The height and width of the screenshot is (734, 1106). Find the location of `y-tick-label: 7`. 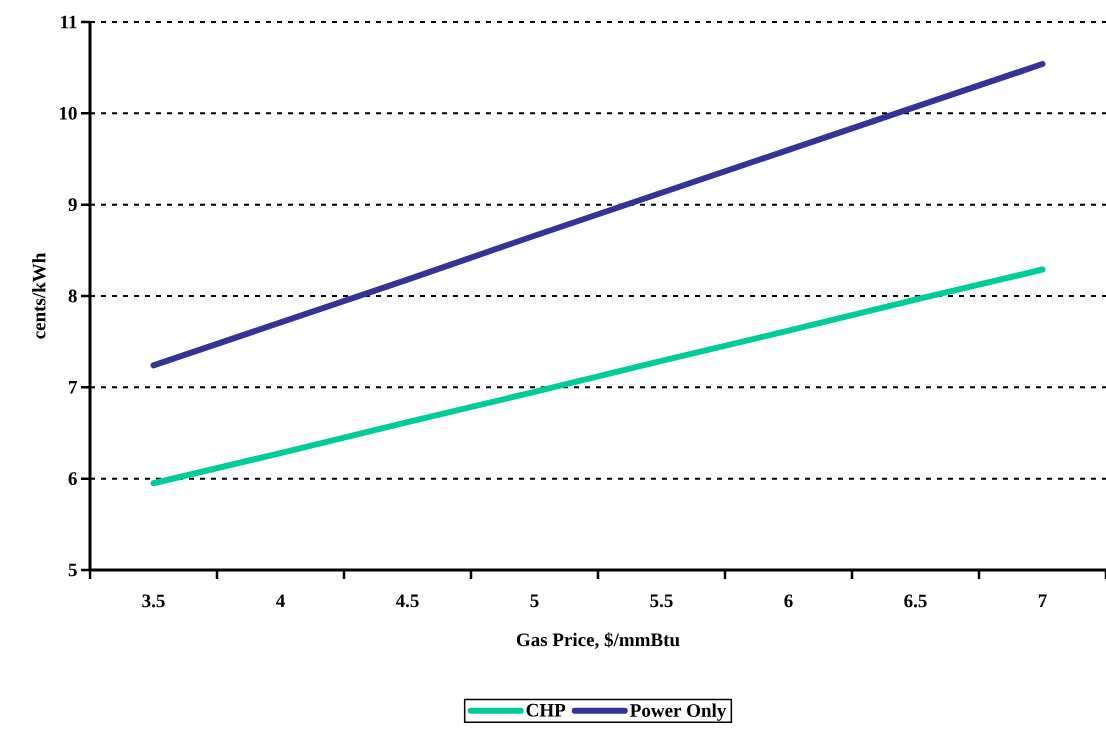

y-tick-label: 7 is located at coordinates (73, 387).